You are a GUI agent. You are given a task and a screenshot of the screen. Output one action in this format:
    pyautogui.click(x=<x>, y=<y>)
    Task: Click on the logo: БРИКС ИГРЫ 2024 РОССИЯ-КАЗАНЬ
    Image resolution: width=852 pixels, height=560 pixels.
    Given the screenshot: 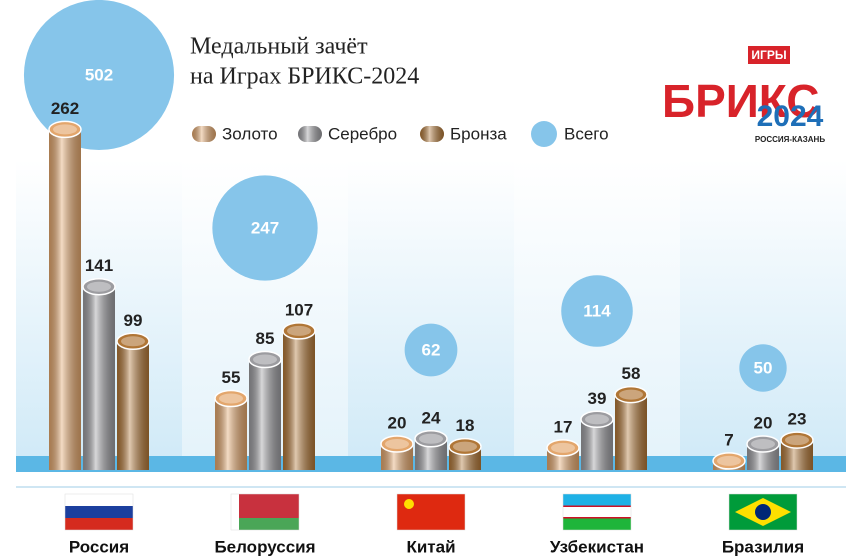 What is the action you would take?
    pyautogui.click(x=743, y=95)
    